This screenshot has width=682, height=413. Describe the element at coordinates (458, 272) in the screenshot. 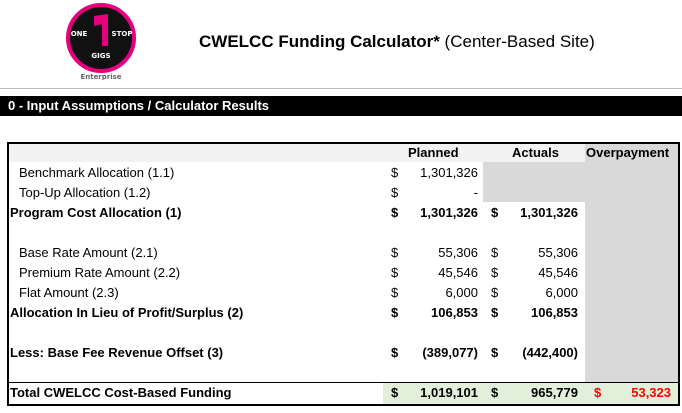

I see `planned-value: 45,546` at that location.